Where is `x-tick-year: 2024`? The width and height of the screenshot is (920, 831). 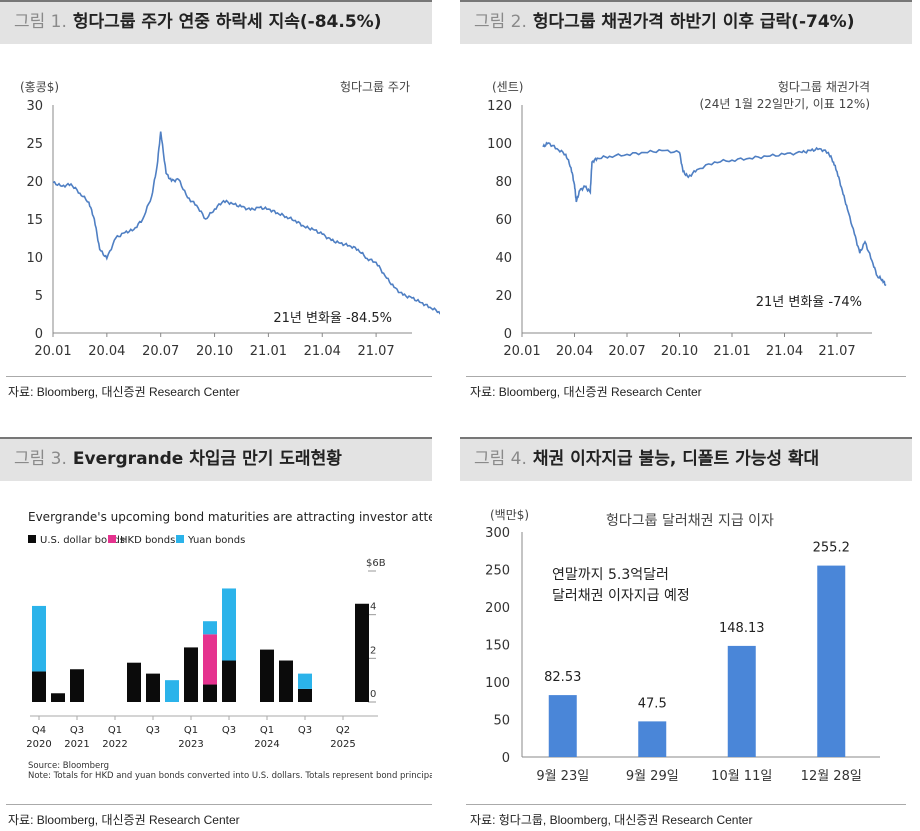
x-tick-year: 2024 is located at coordinates (266, 744).